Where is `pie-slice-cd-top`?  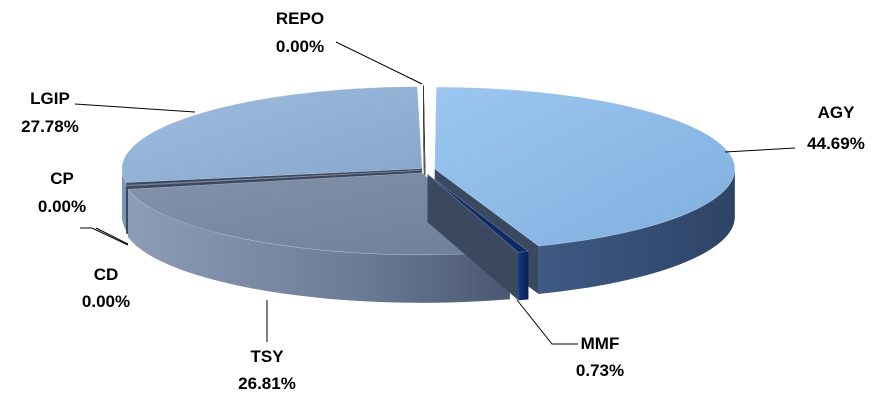
pie-slice-cd-top is located at coordinates (274, 178).